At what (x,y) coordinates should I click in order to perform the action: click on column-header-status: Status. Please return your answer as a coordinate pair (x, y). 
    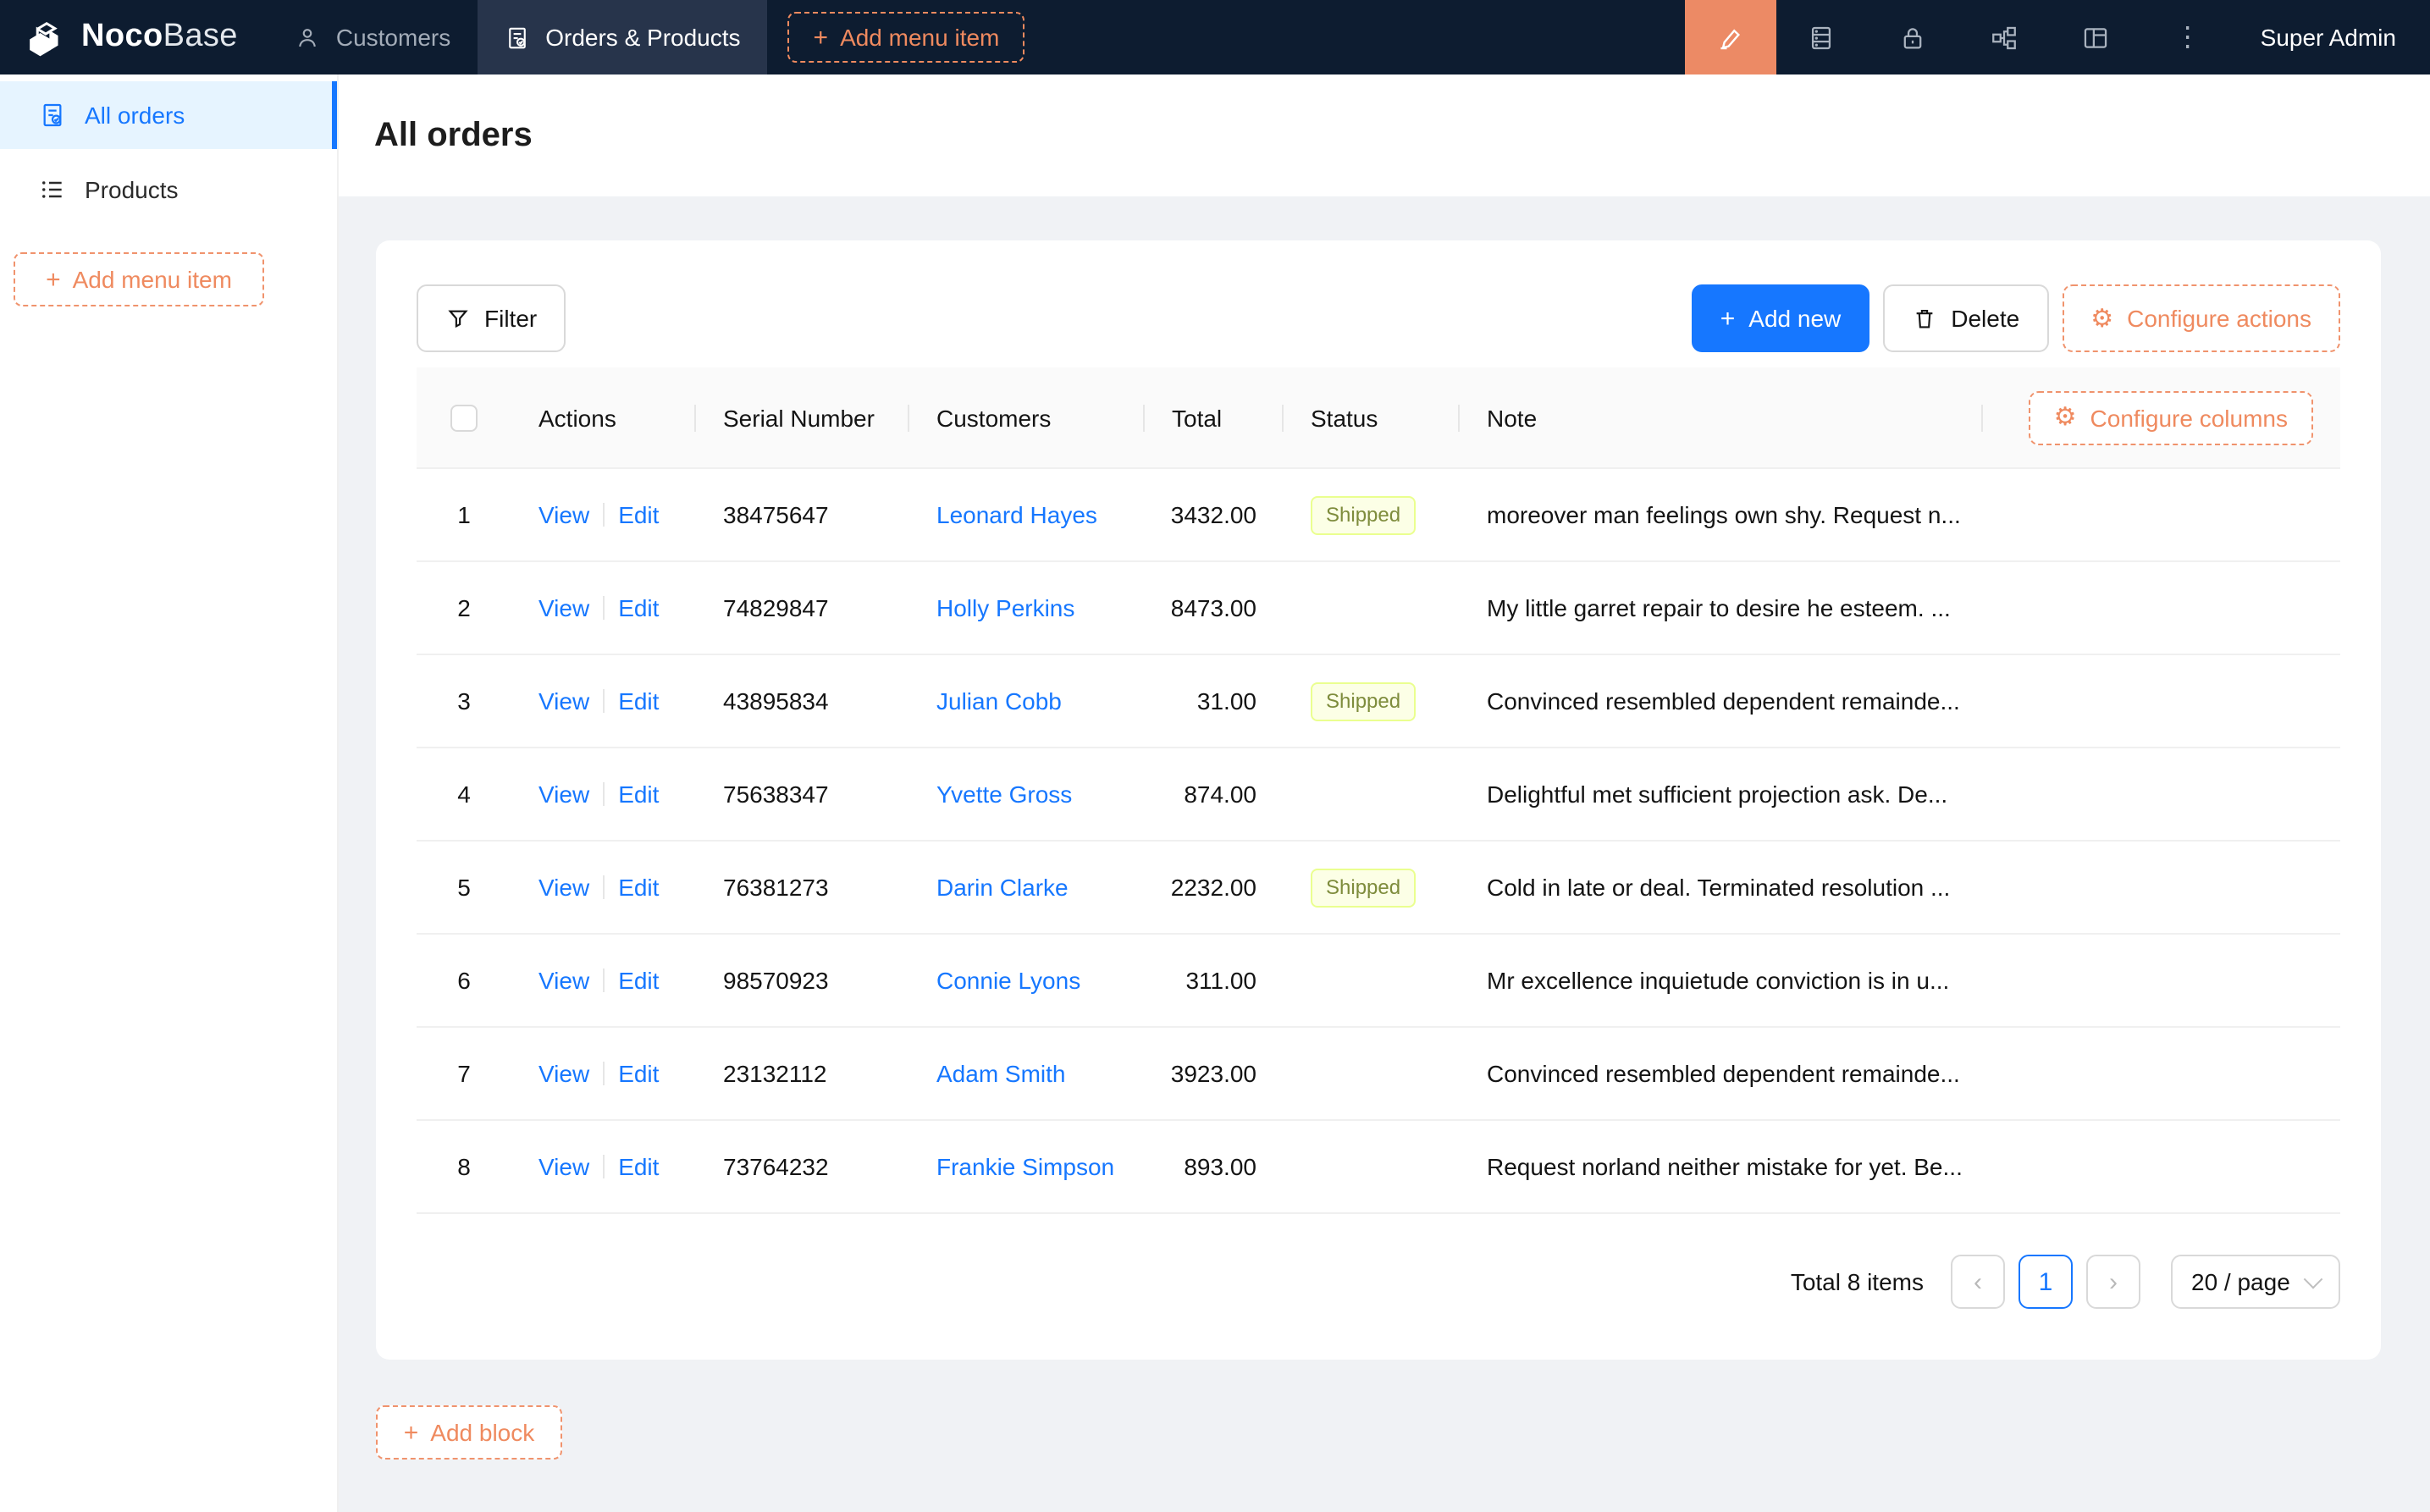
    Looking at the image, I should click on (1372, 417).